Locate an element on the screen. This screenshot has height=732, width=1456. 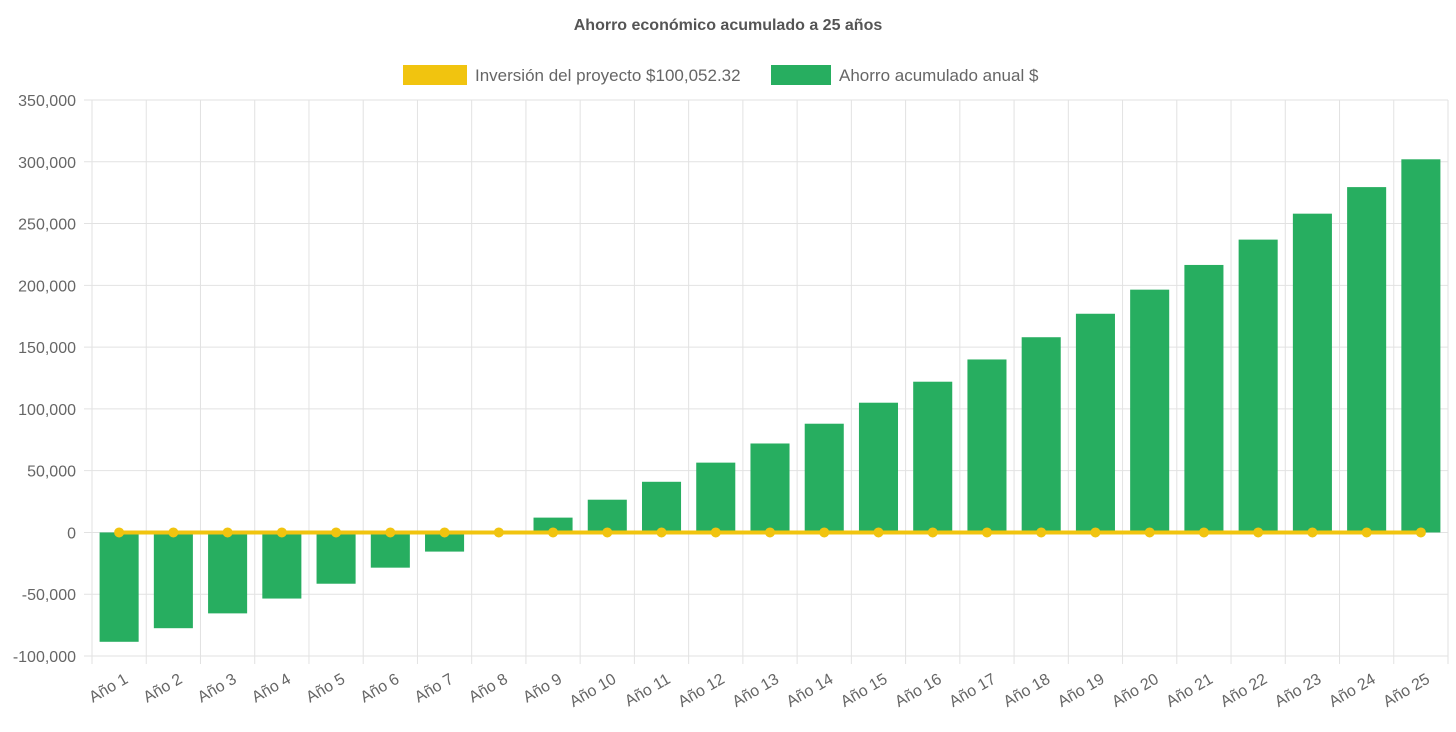
x-tick-label: Año 18 is located at coordinates (1027, 691).